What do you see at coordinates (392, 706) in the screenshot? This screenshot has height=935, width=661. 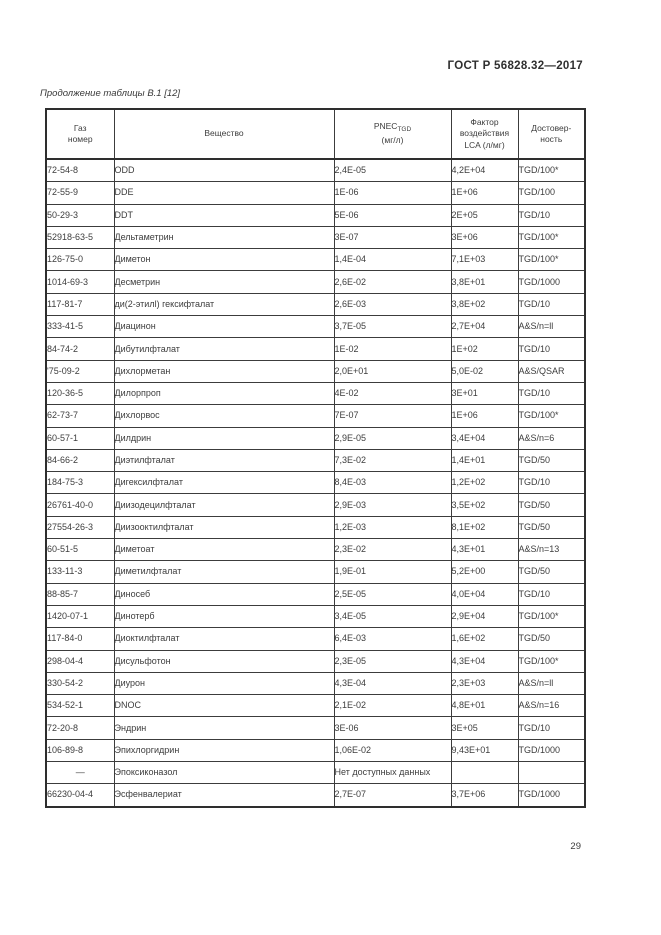 I see `pnec-value-cell: 2,1E-02` at bounding box center [392, 706].